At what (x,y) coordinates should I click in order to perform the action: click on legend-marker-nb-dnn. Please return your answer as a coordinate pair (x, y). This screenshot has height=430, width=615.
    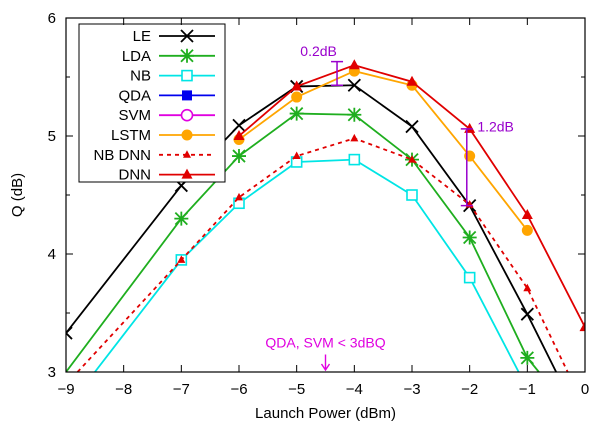
    Looking at the image, I should click on (187, 154).